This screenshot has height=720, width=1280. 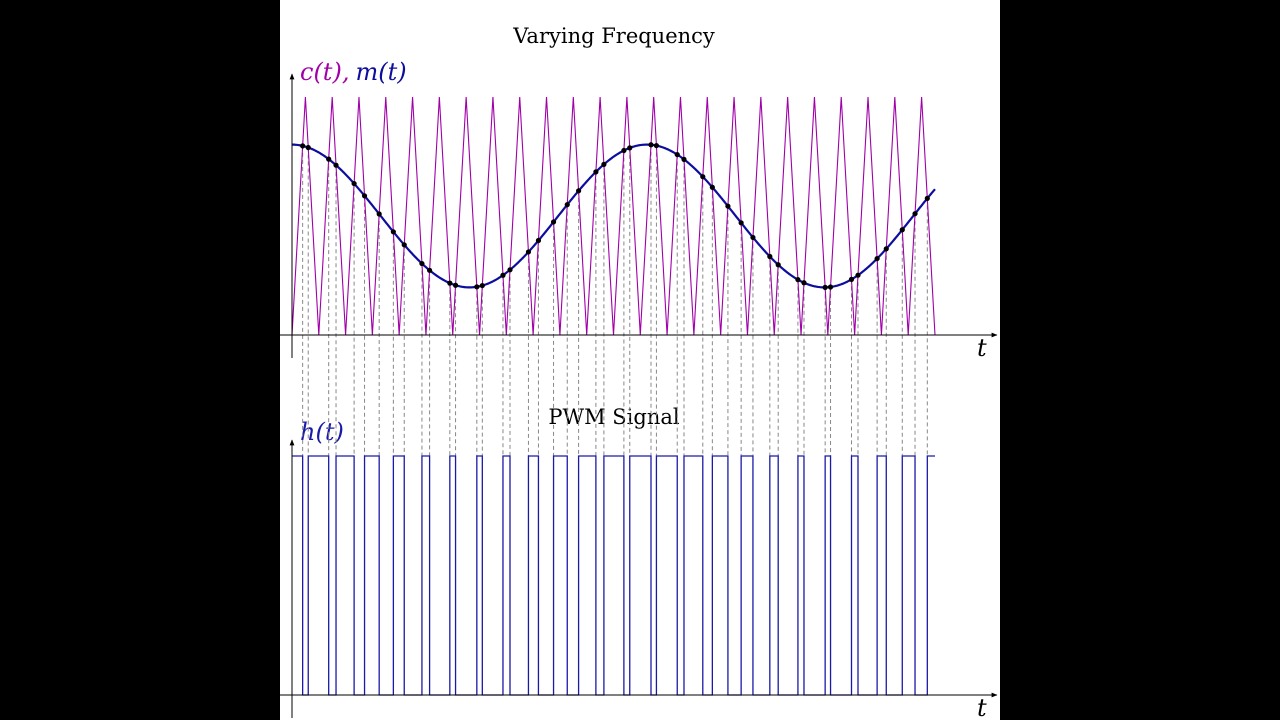 I want to click on top-title: Varying Frequency, so click(x=613, y=36).